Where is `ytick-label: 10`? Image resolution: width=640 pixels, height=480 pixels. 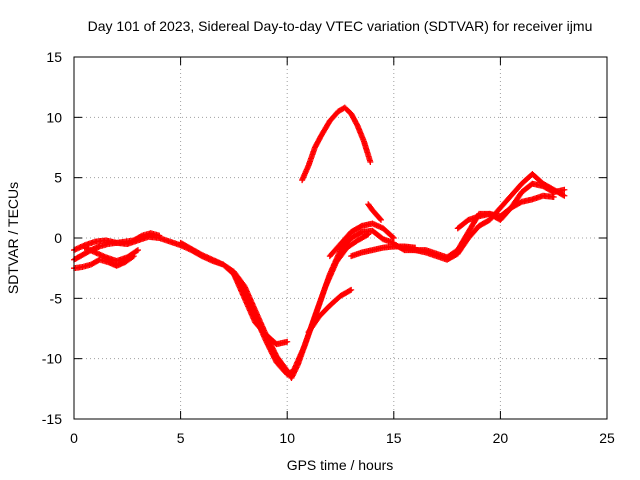 ytick-label: 10 is located at coordinates (54, 117).